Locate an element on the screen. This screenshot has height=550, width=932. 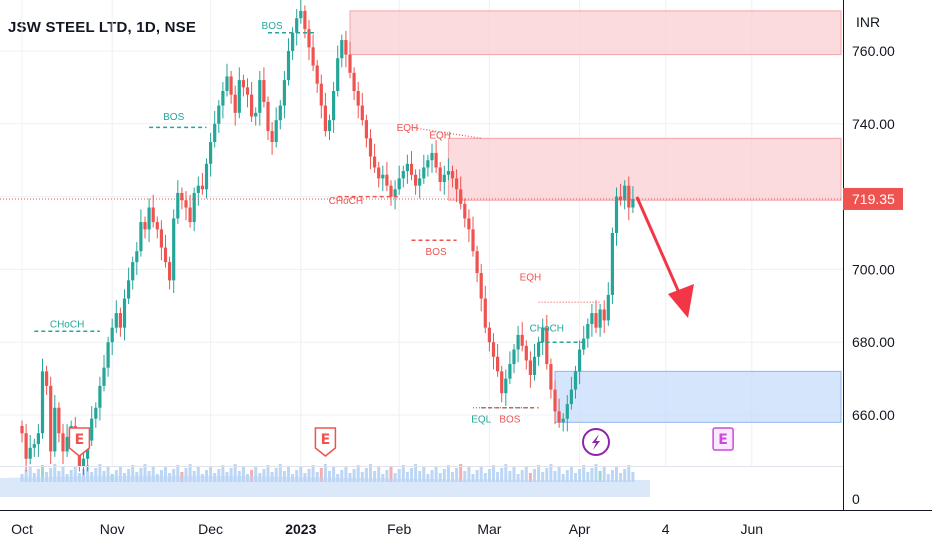
x-tick-label: 4 is located at coordinates (666, 529).